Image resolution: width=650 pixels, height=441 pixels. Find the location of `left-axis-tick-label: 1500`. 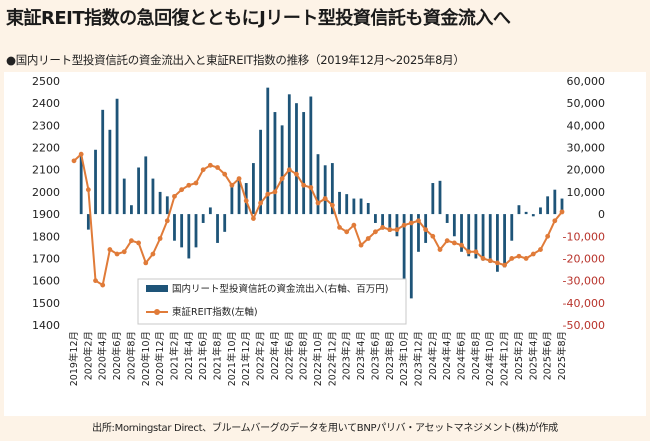

left-axis-tick-label: 1500 is located at coordinates (46, 303).